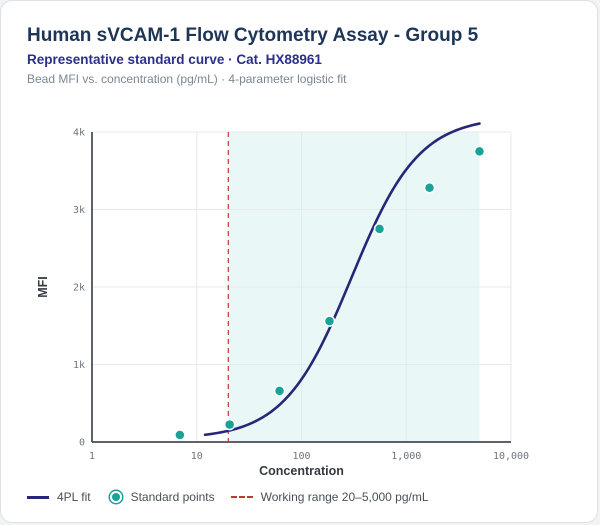 This screenshot has height=525, width=600. Describe the element at coordinates (79, 133) in the screenshot. I see `y-tick-label: 4k` at that location.